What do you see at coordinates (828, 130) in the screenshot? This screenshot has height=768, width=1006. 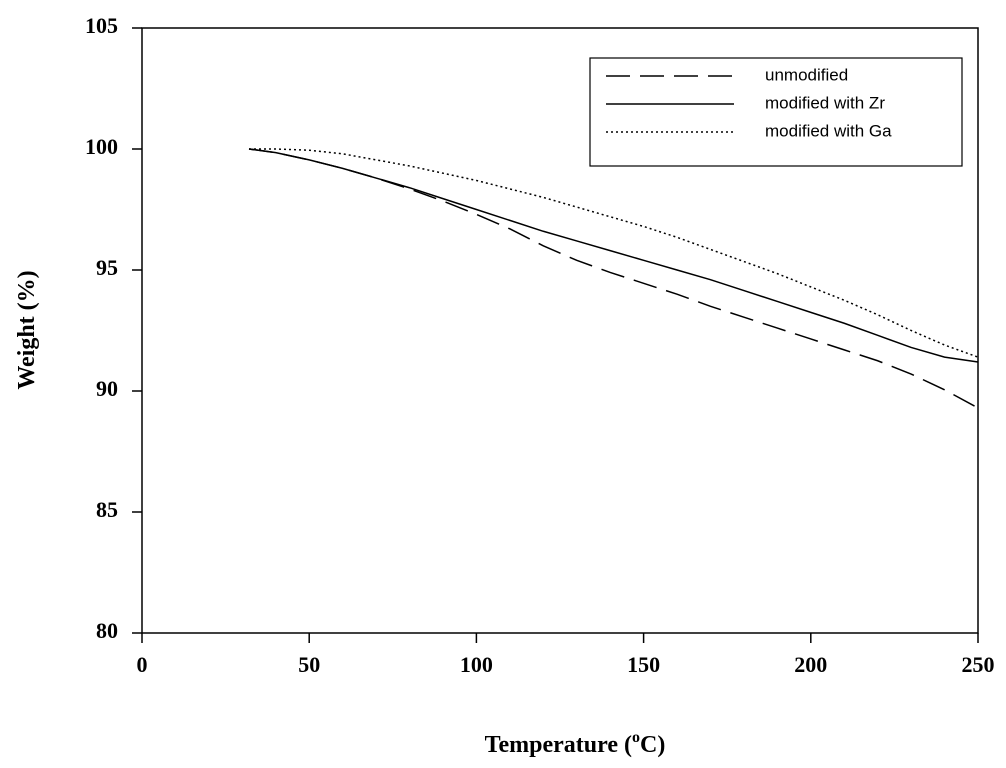 I see `legend-label: modified with Ga` at bounding box center [828, 130].